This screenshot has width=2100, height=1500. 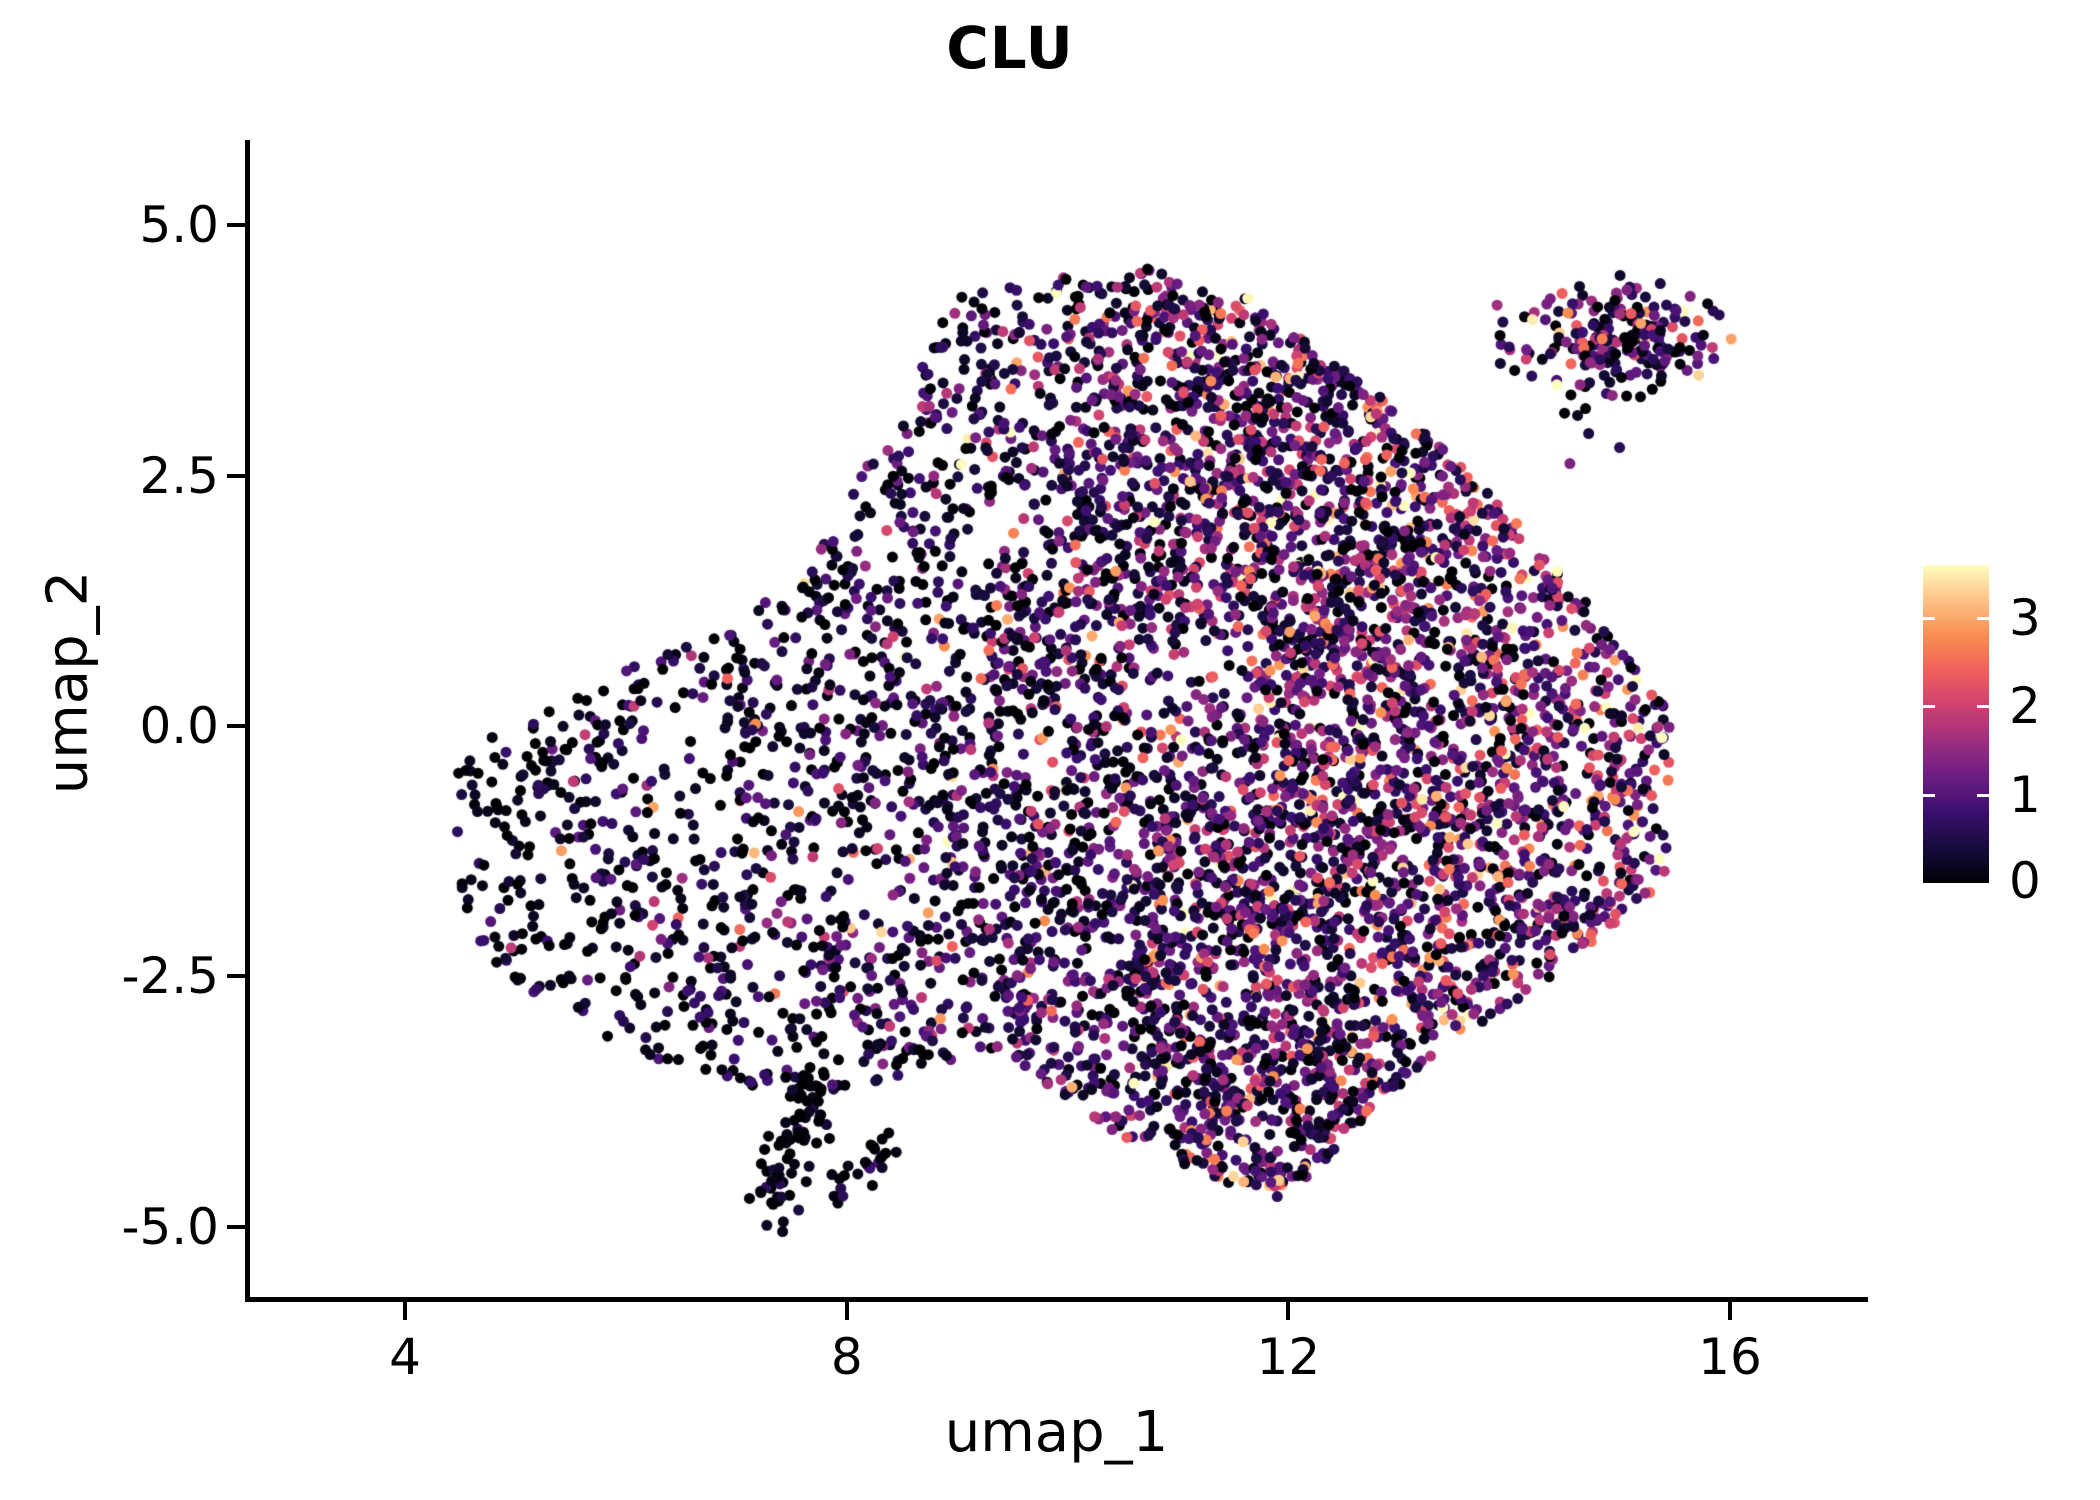 What do you see at coordinates (1056, 1299) in the screenshot?
I see `x-axis-spine` at bounding box center [1056, 1299].